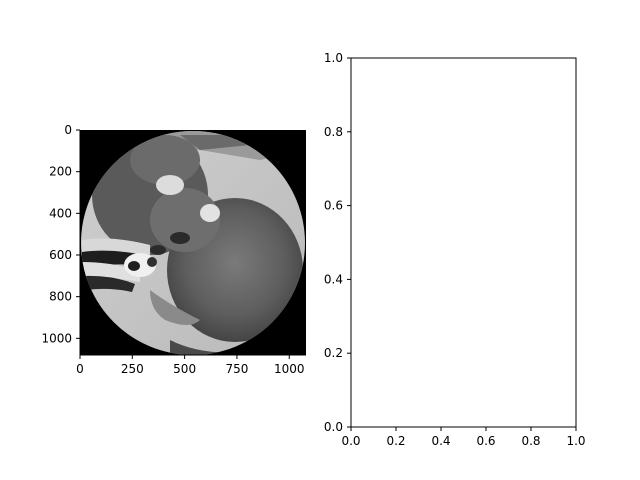 Image resolution: width=640 pixels, height=480 pixels. What do you see at coordinates (575, 441) in the screenshot?
I see `empty-x-tick-label-5: 1.0` at bounding box center [575, 441].